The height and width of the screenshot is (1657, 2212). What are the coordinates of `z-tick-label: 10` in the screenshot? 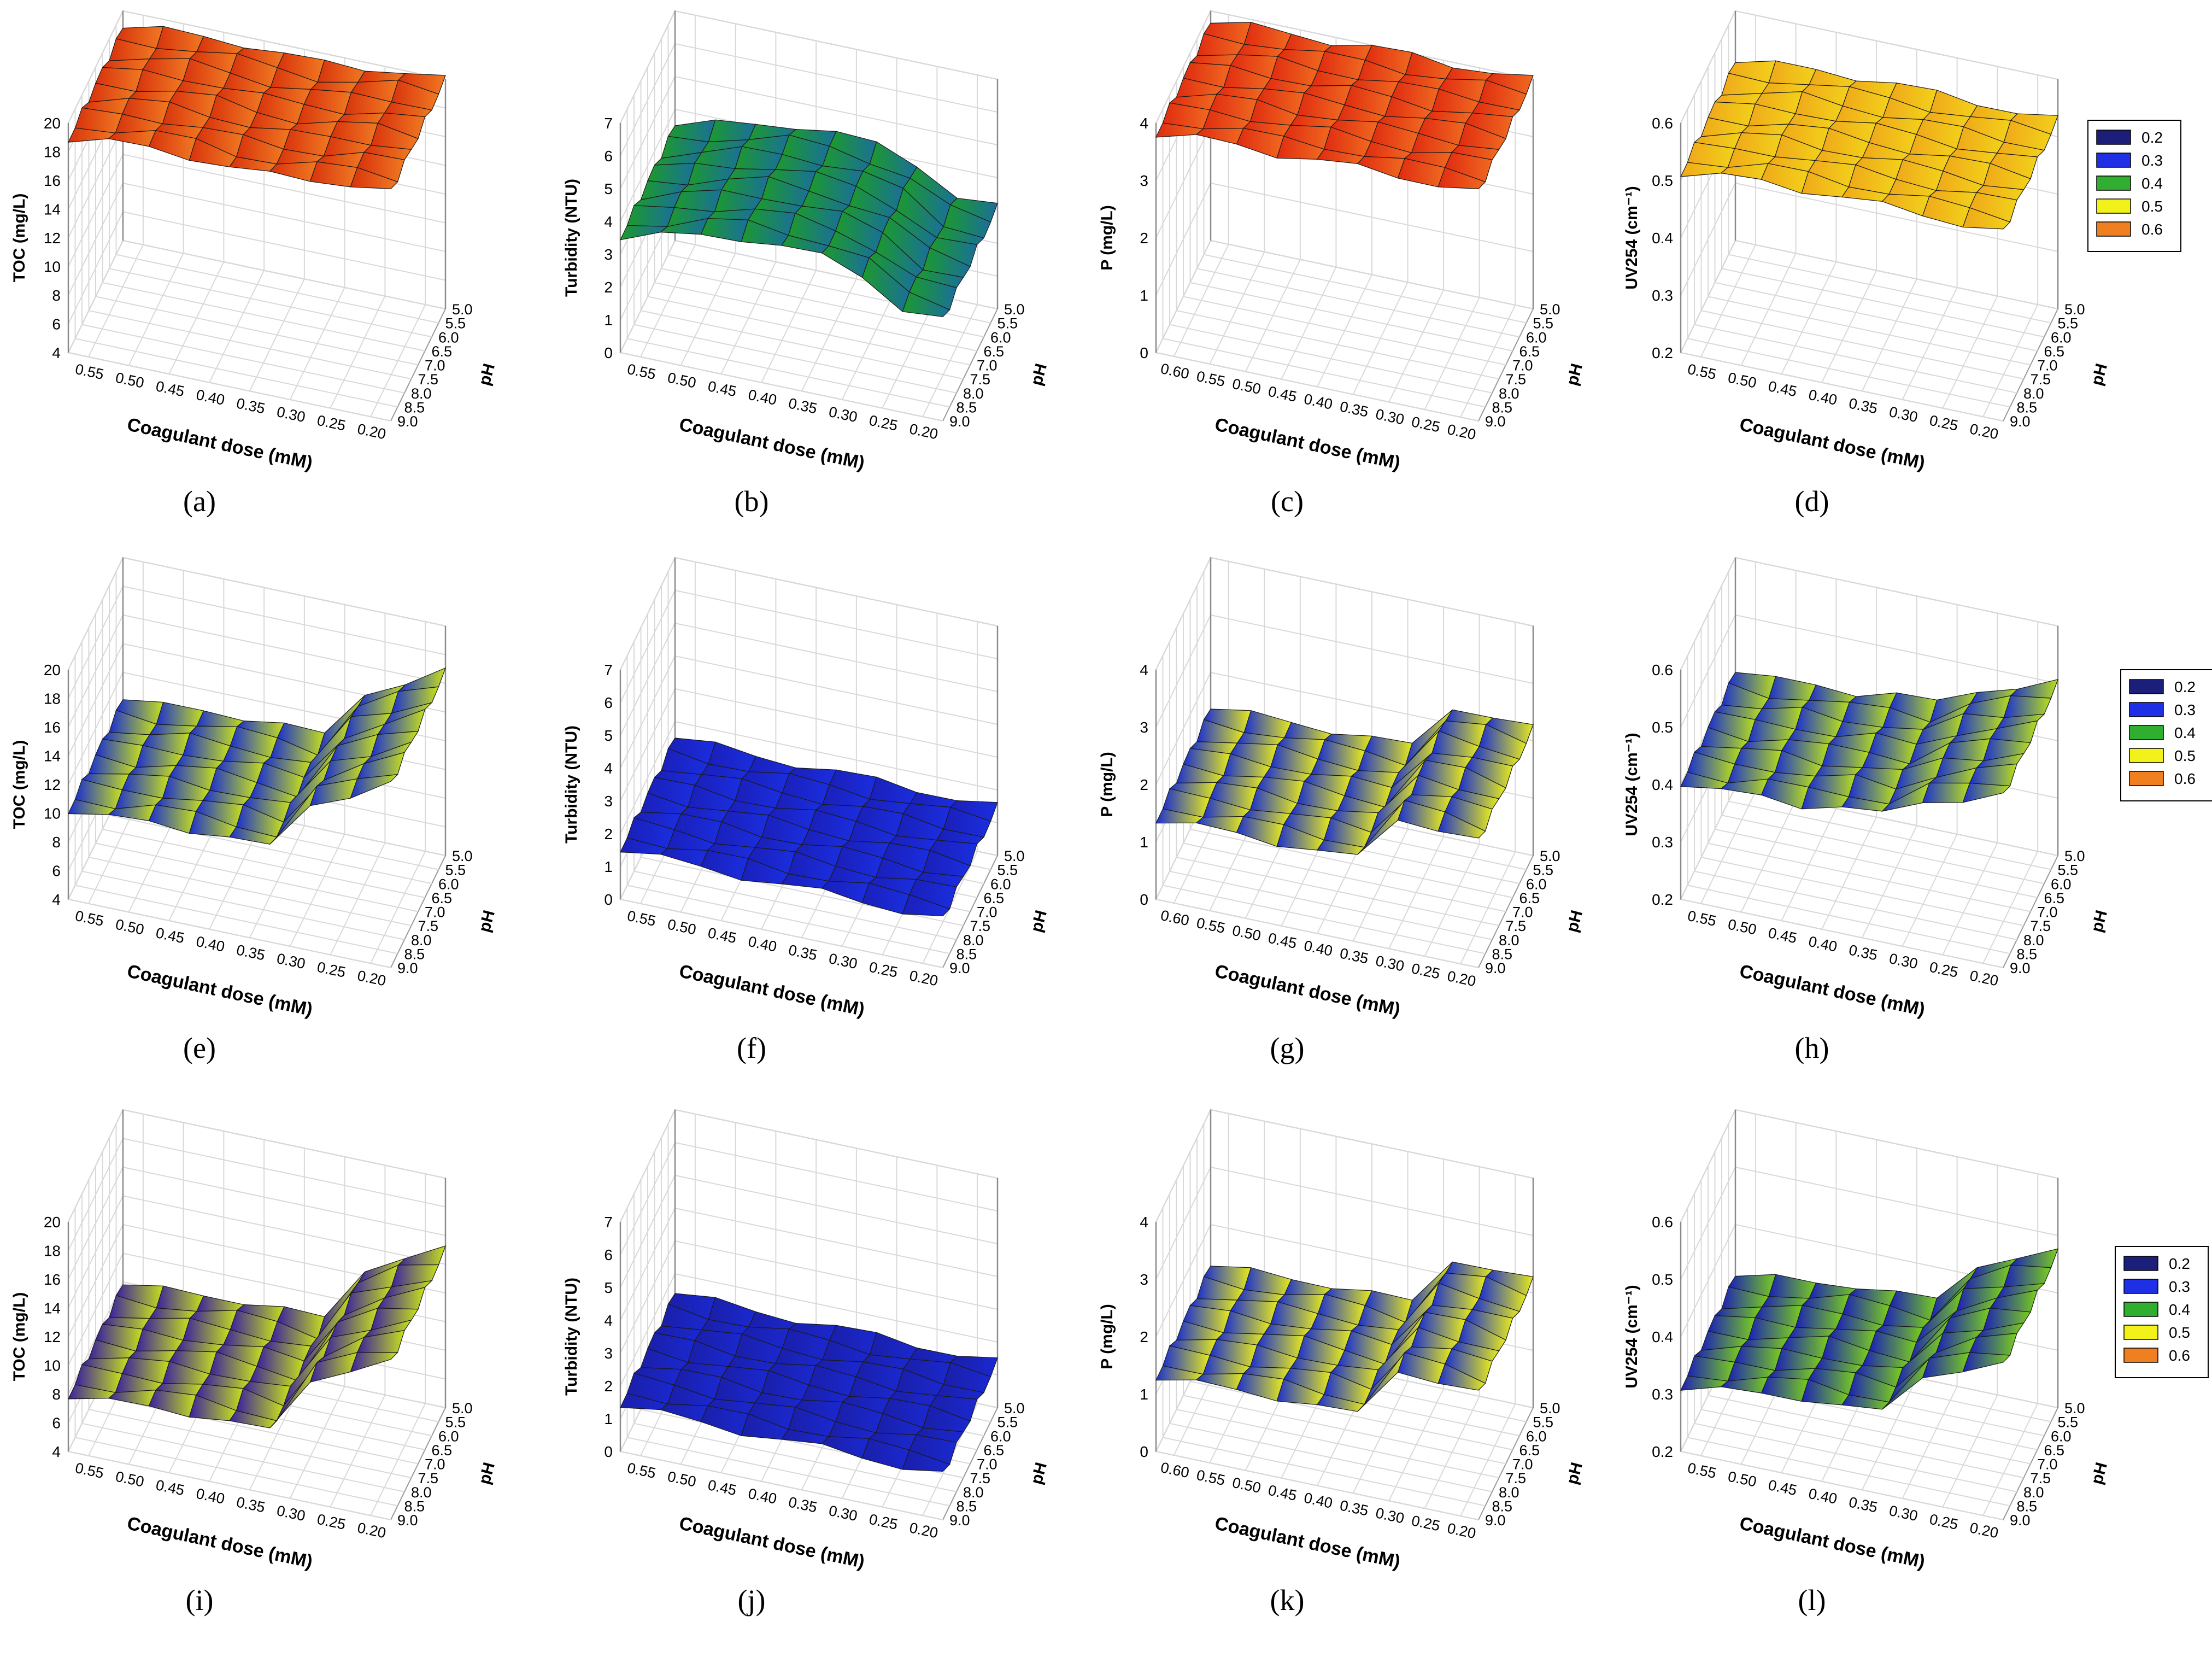 It's located at (53, 267).